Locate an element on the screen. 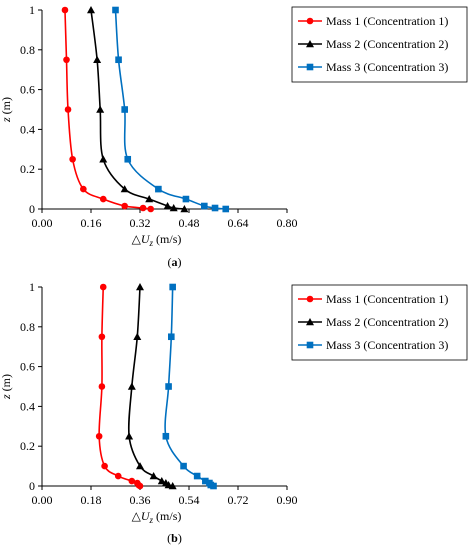 The height and width of the screenshot is (555, 476). y-tick-label: 0.2 is located at coordinates (27, 446).